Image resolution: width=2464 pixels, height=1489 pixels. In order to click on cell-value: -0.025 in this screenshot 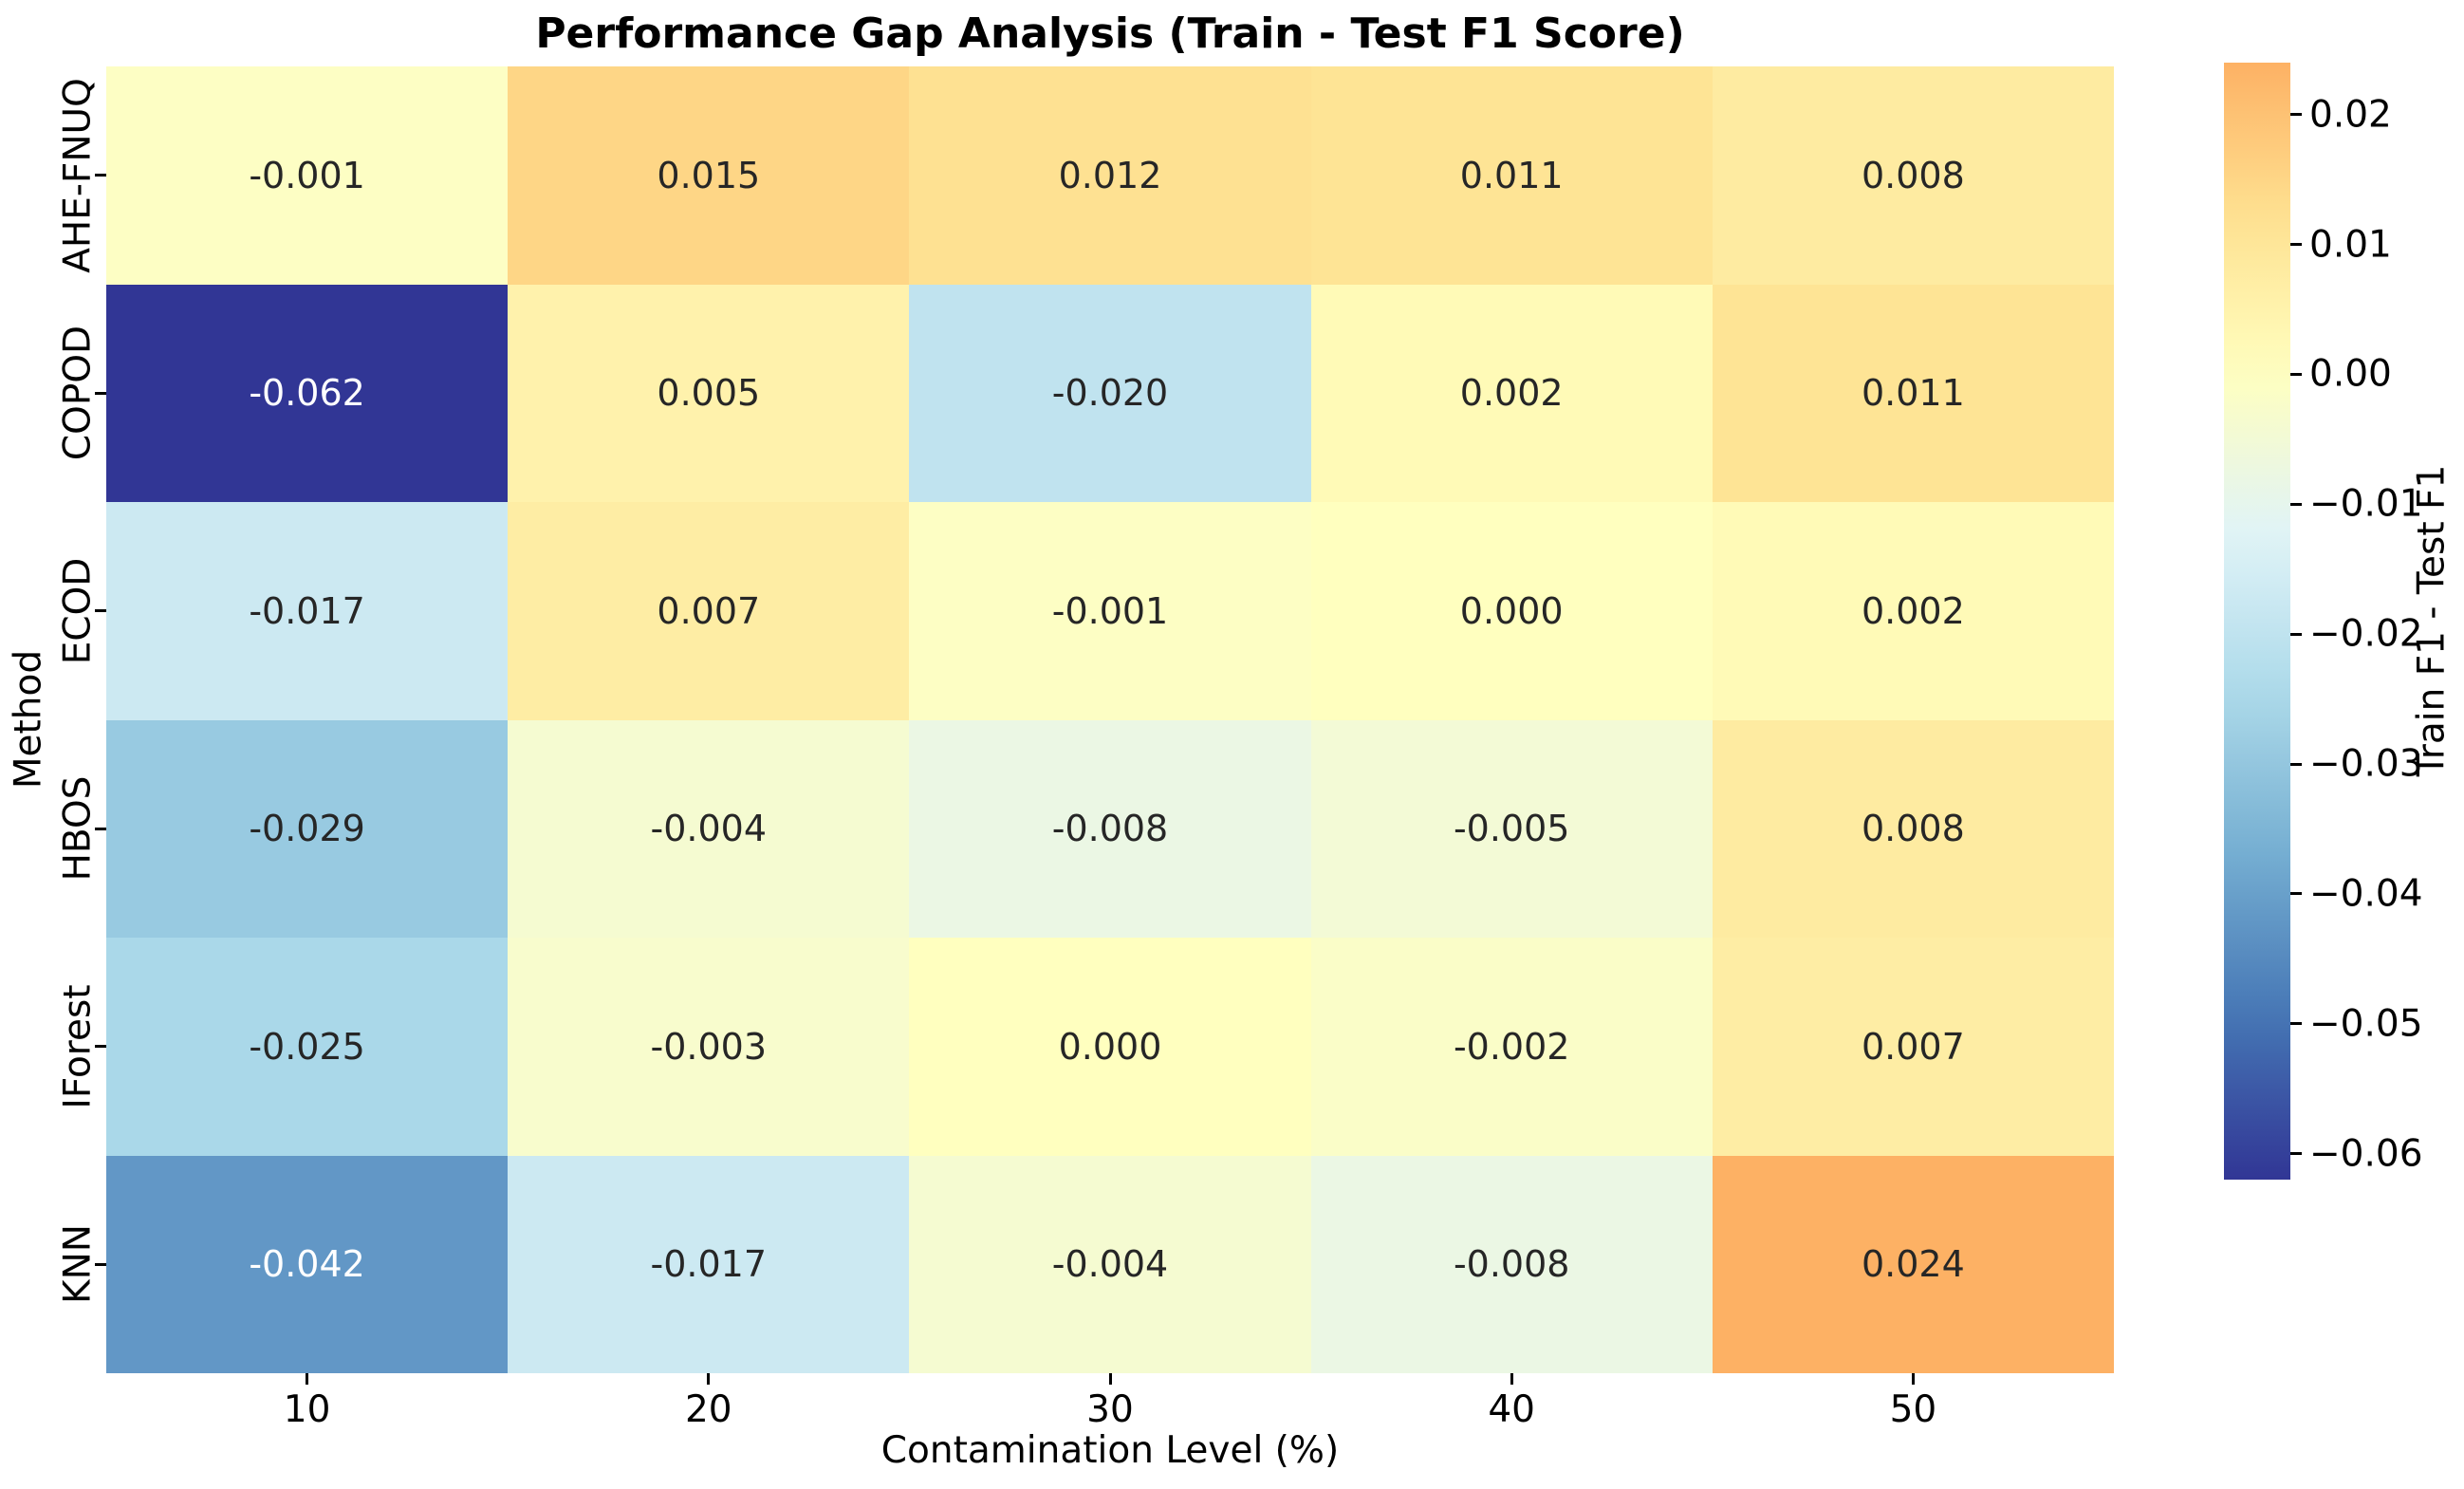, I will do `click(307, 1046)`.